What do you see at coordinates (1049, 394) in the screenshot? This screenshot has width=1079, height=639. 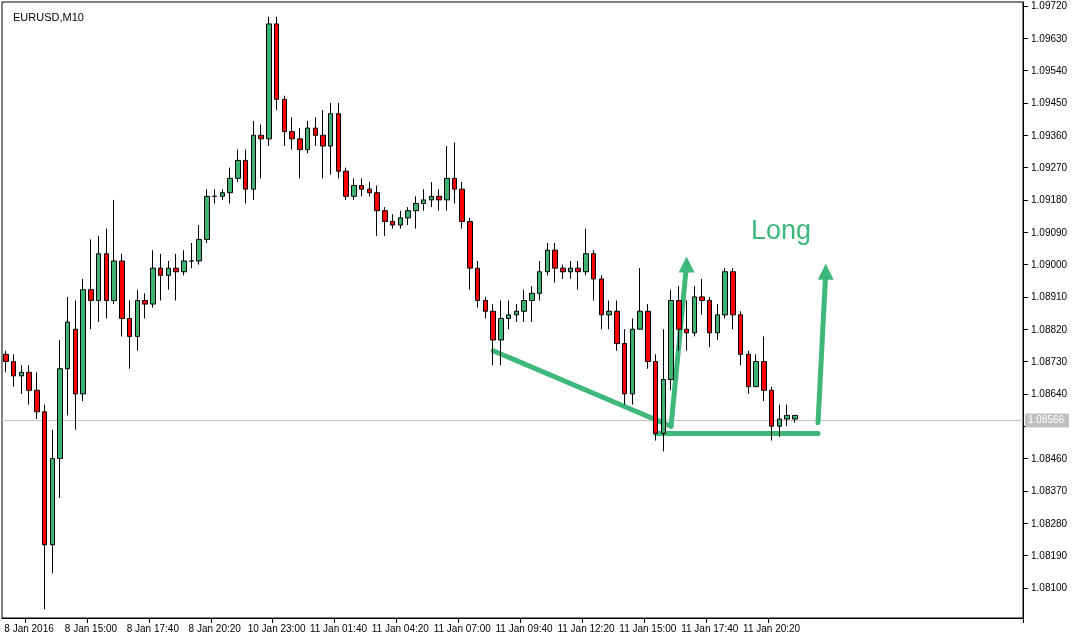 I see `y-tick-label: 1.08640` at bounding box center [1049, 394].